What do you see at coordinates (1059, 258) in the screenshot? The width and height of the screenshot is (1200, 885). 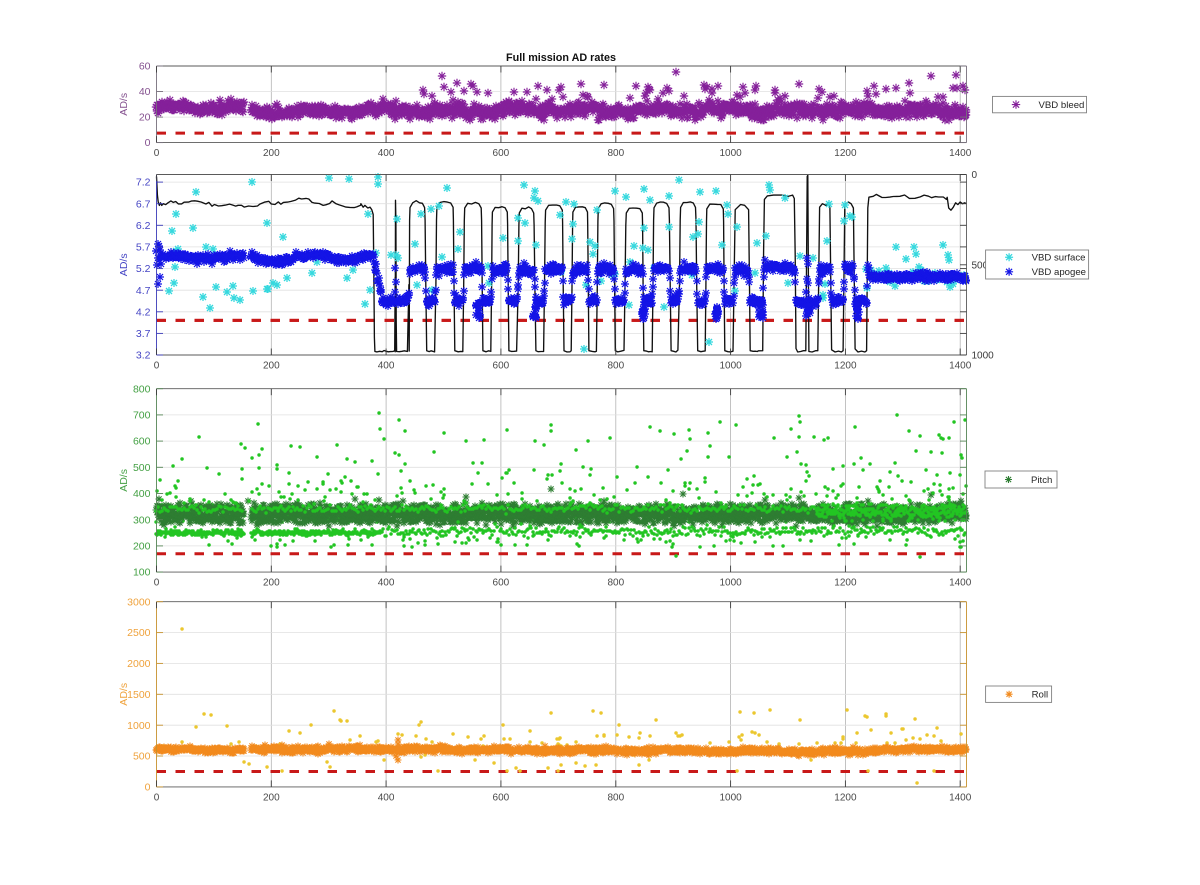 I see `svg-text: VBD surface` at bounding box center [1059, 258].